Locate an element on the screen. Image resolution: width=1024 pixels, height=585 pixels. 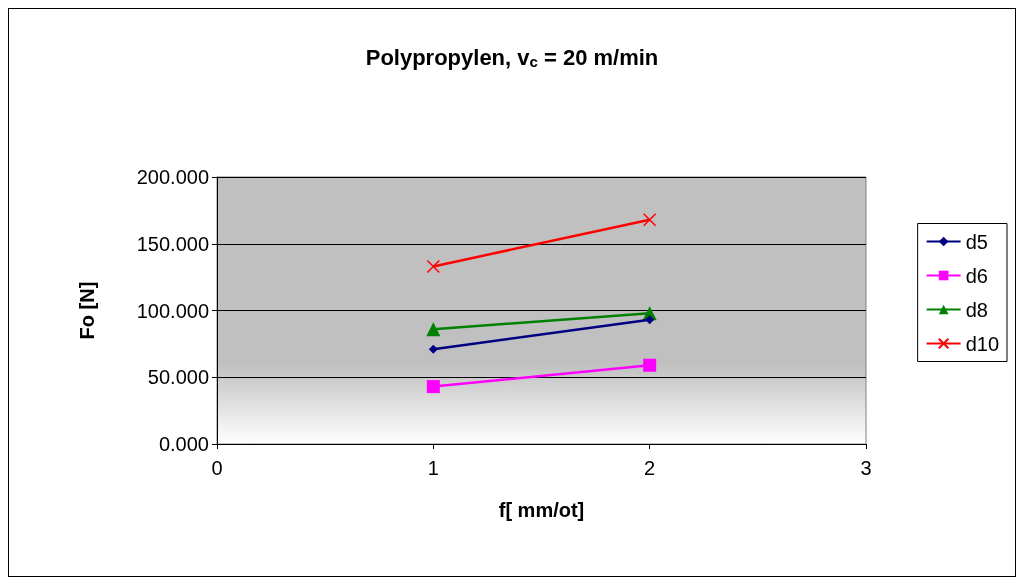
legend-label: d5 is located at coordinates (976, 241).